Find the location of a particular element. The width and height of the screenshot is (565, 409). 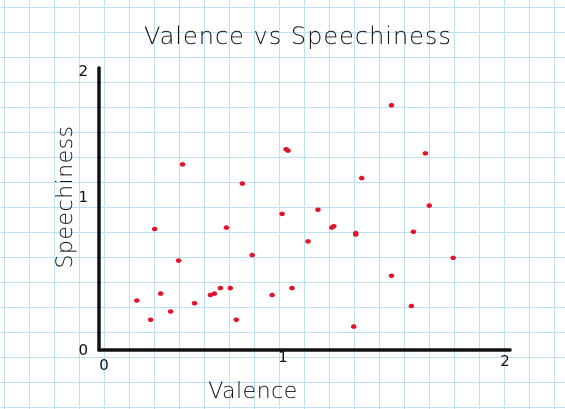

x-tick-label-1: 1 is located at coordinates (283, 357).